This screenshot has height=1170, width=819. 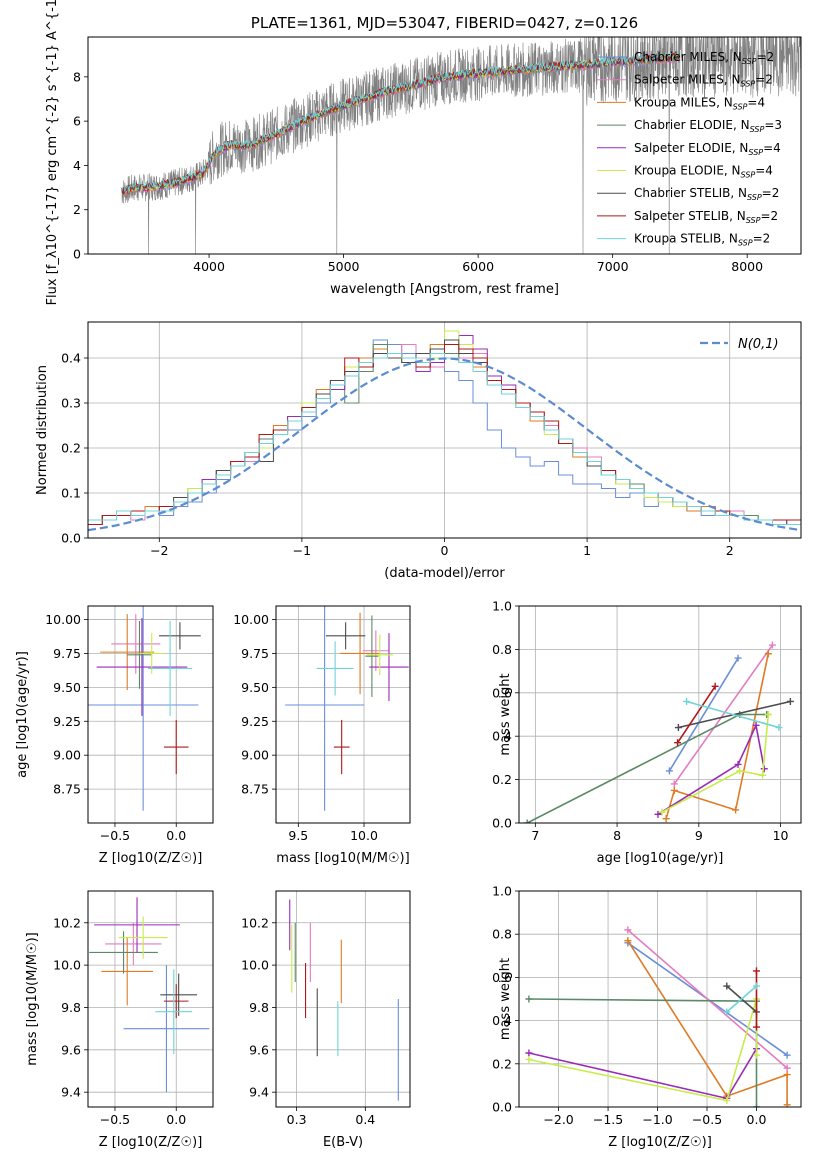 What do you see at coordinates (255, 755) in the screenshot?
I see `y-tick-label: 9.00` at bounding box center [255, 755].